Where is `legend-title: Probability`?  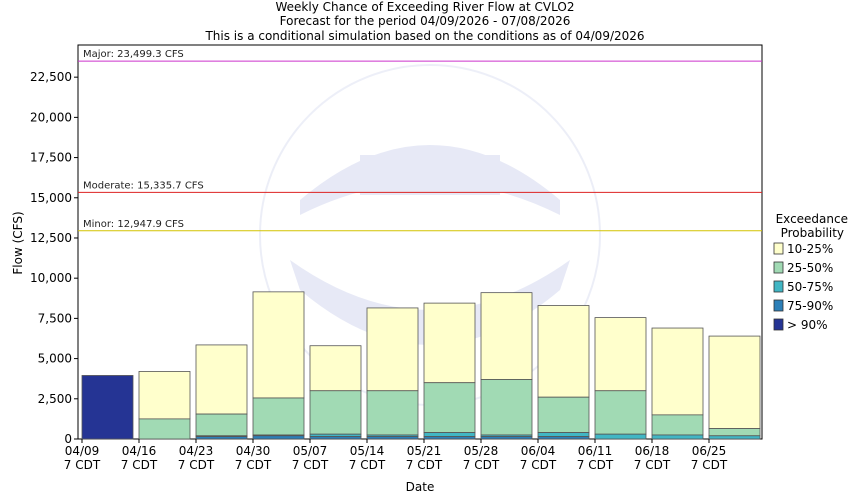
legend-title: Probability is located at coordinates (812, 233).